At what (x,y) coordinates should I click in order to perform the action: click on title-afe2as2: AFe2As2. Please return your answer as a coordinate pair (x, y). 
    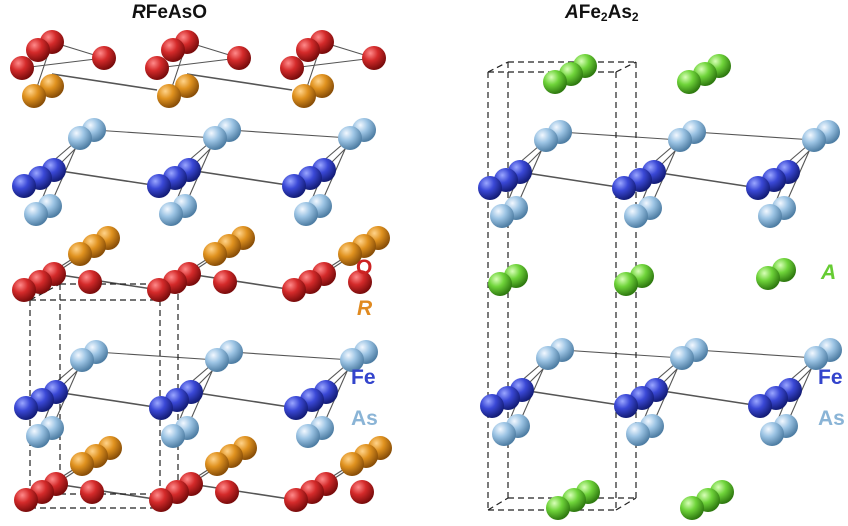
    Looking at the image, I should click on (602, 13).